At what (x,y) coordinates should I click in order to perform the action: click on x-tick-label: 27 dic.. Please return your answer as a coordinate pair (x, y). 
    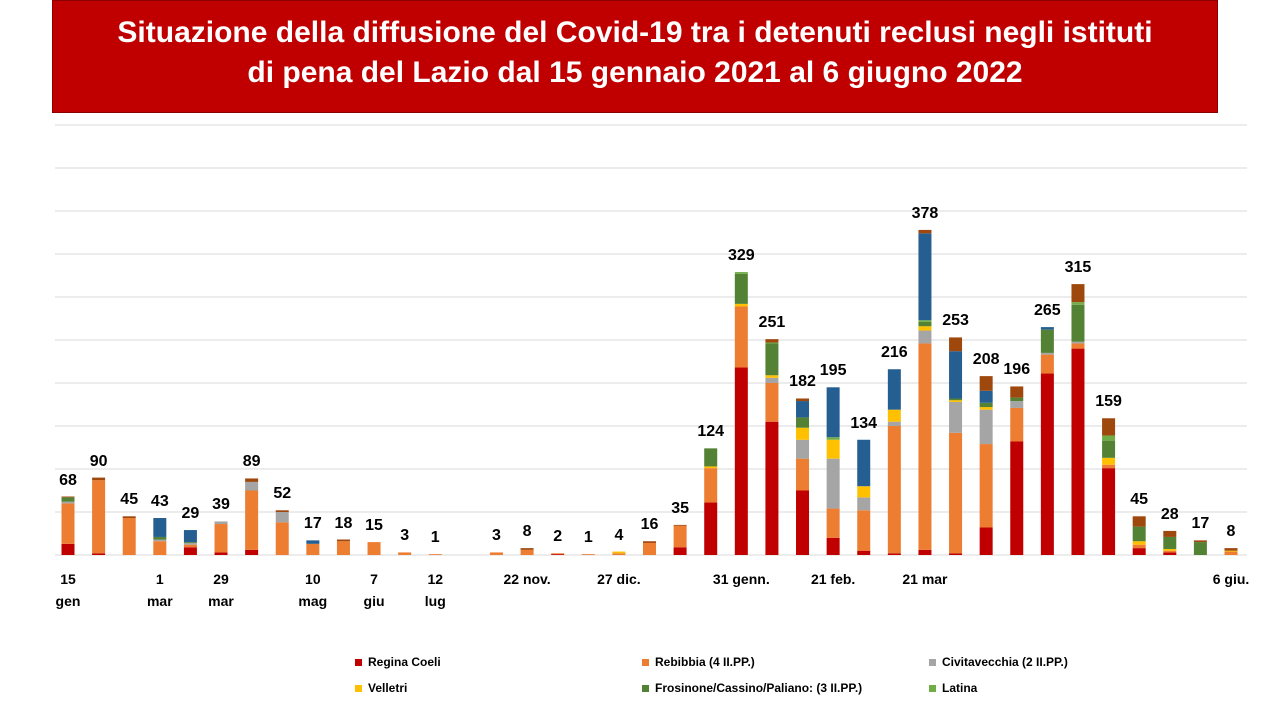
    Looking at the image, I should click on (619, 579).